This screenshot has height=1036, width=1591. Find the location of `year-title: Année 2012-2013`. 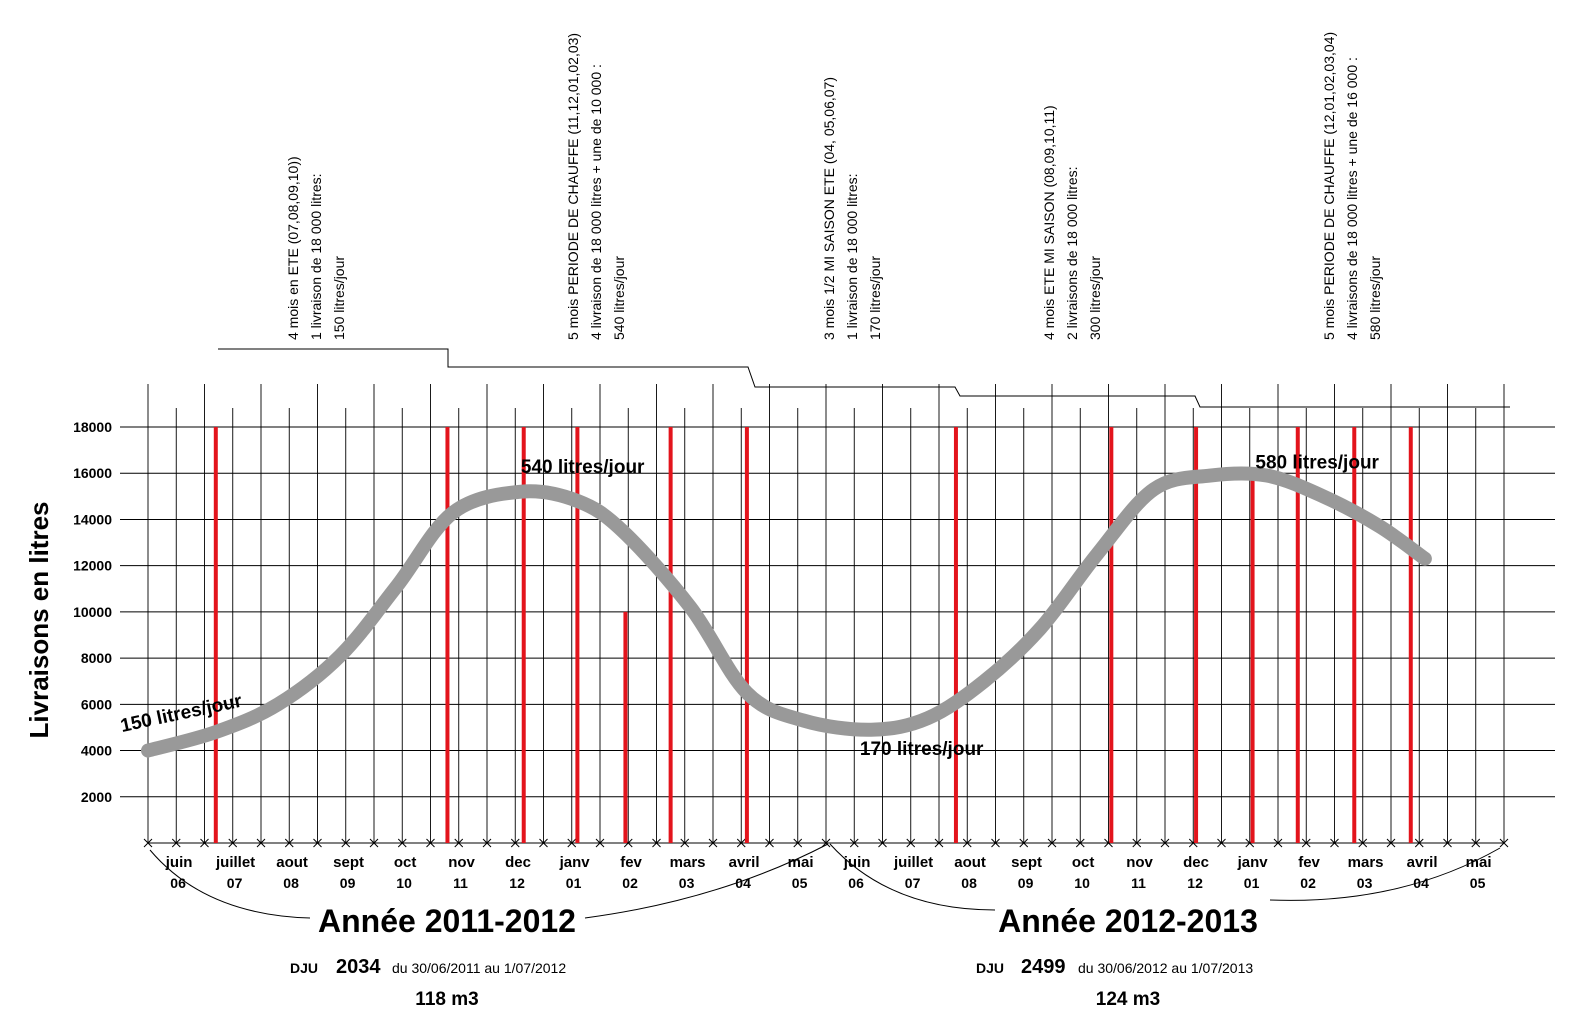

year-title: Année 2012-2013 is located at coordinates (1128, 921).